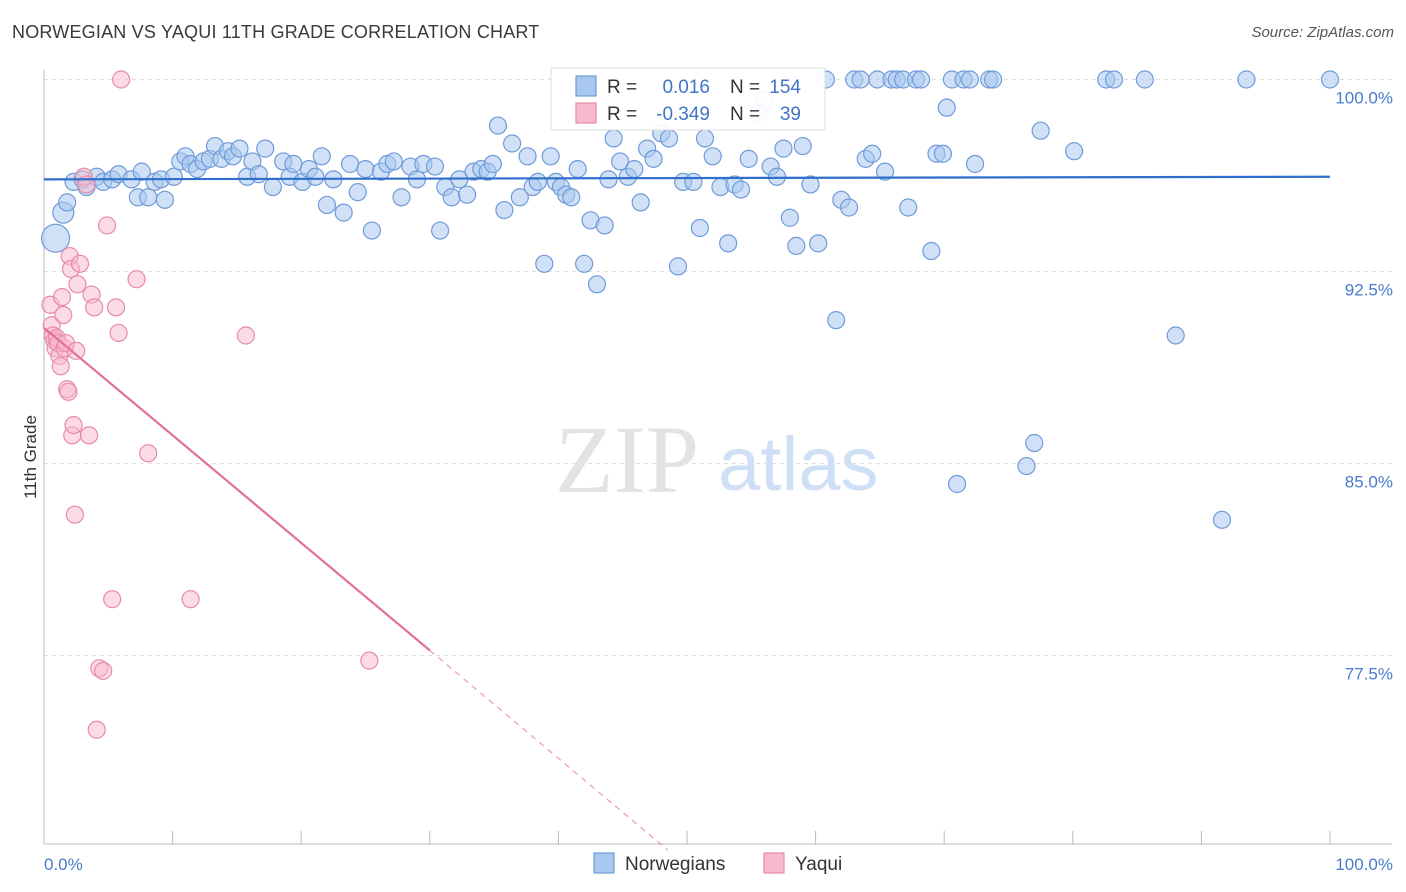 The image size is (1406, 892). What do you see at coordinates (1369, 290) in the screenshot?
I see `y-tick-label: 92.5%` at bounding box center [1369, 290].